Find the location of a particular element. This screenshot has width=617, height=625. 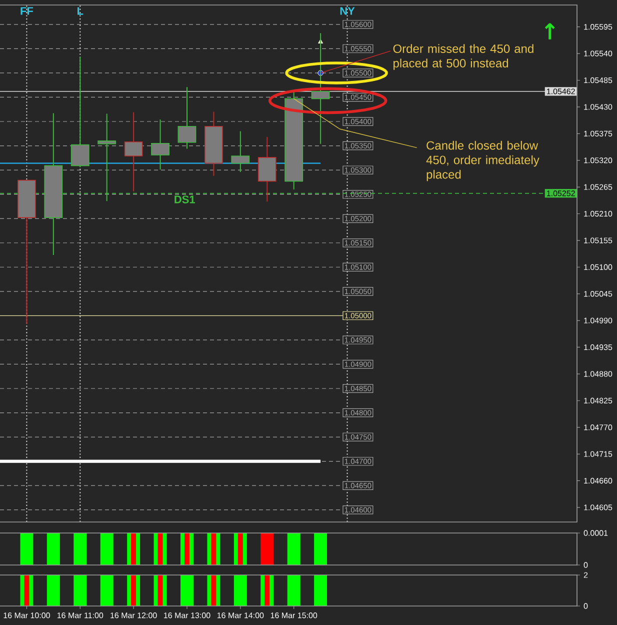

series-label: DS1 is located at coordinates (185, 200).